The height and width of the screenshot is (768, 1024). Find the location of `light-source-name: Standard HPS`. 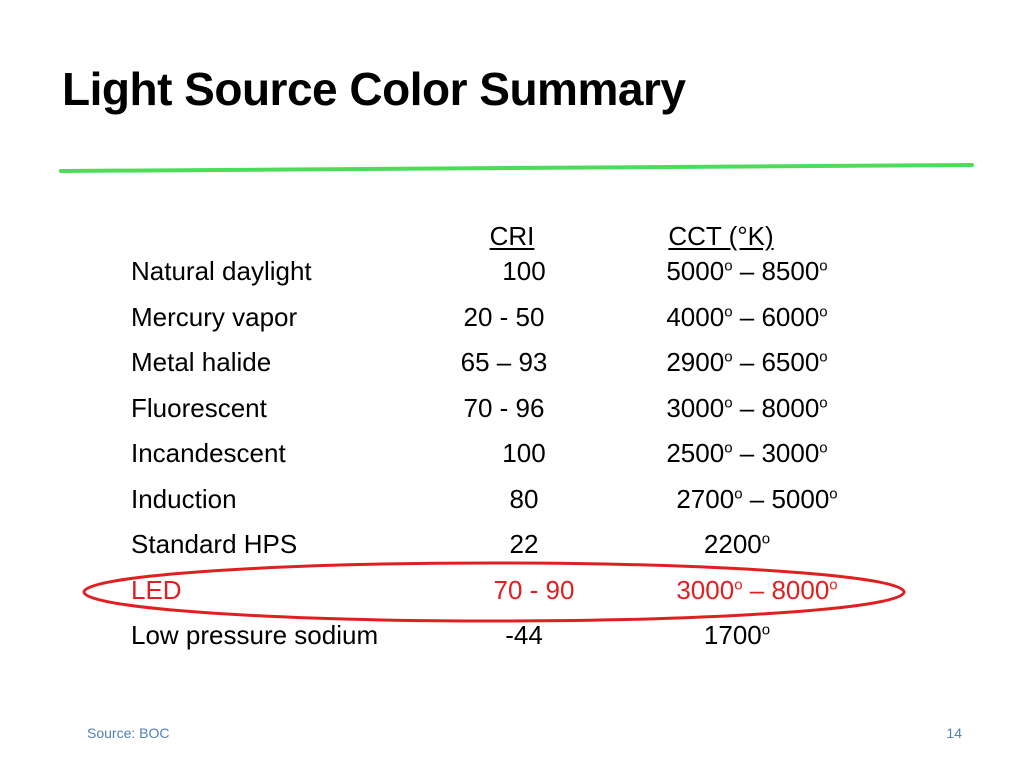

light-source-name: Standard HPS is located at coordinates (214, 544).